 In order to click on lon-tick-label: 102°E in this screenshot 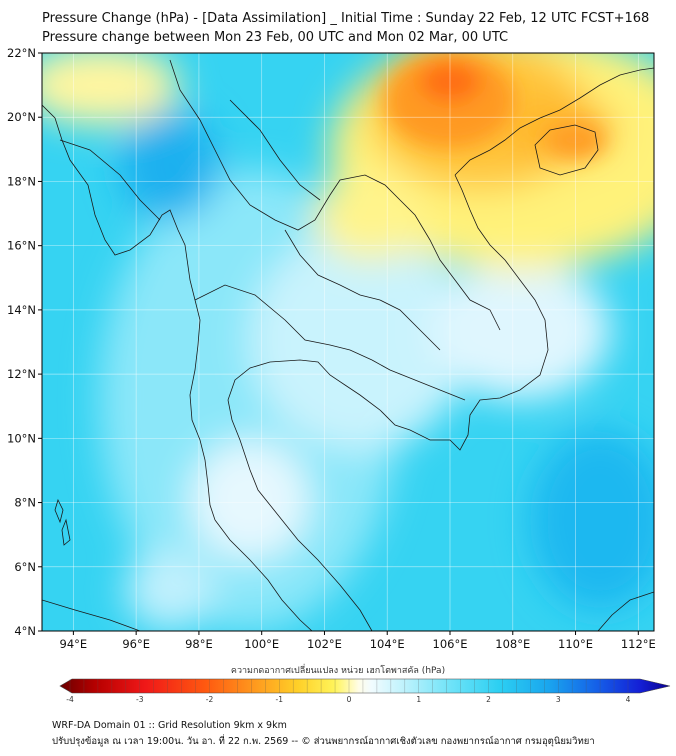, I will do `click(324, 644)`.